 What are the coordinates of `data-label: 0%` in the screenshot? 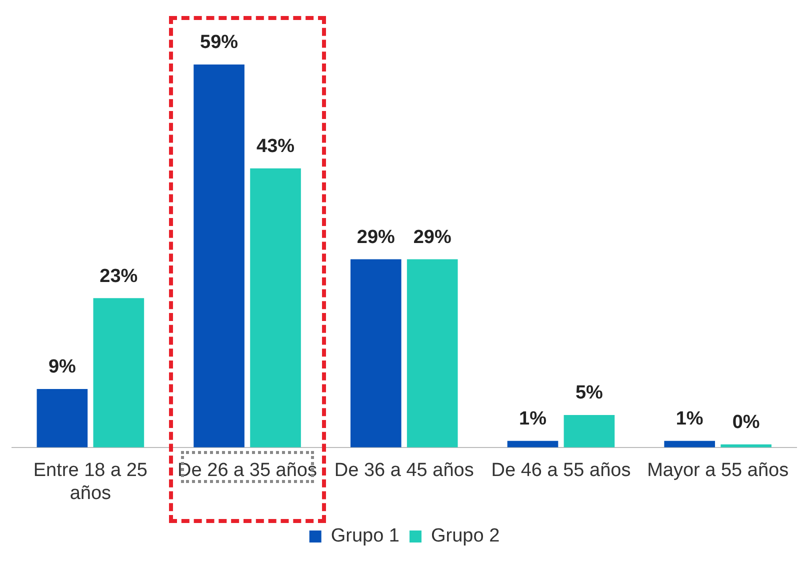 It's located at (746, 423).